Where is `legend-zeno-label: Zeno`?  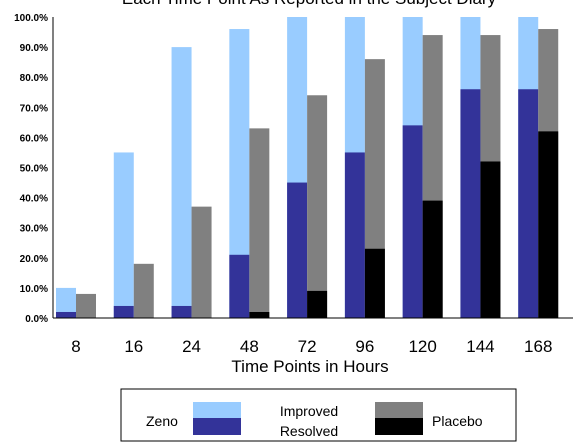
legend-zeno-label: Zeno is located at coordinates (162, 421).